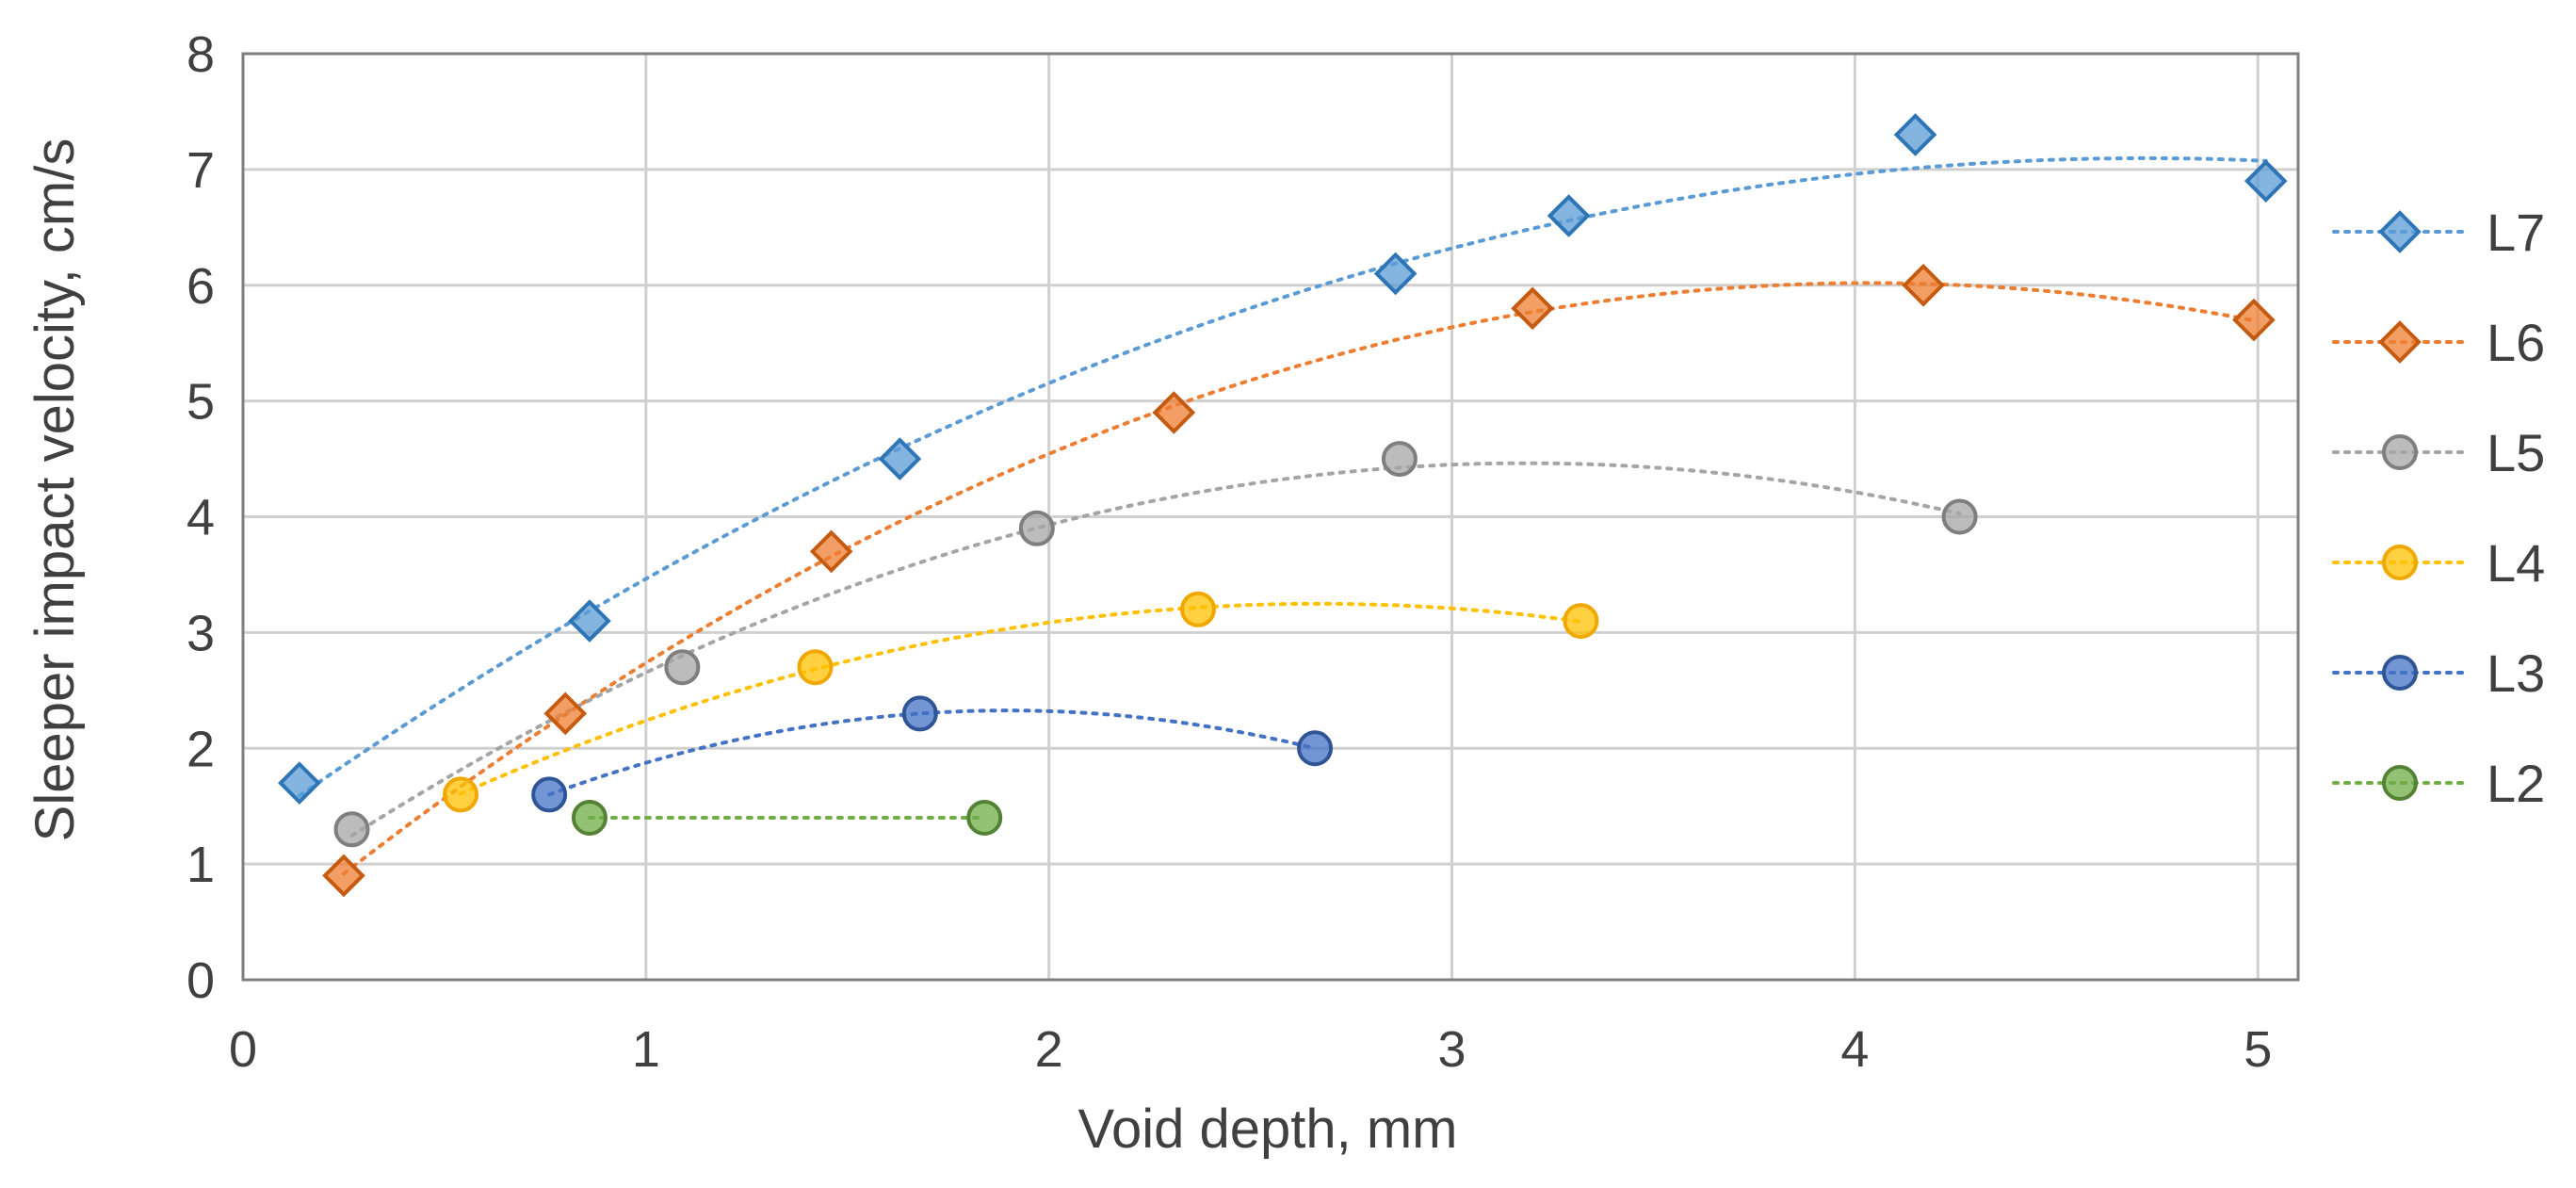  Describe the element at coordinates (200, 980) in the screenshot. I see `y-tick-label: 0` at that location.